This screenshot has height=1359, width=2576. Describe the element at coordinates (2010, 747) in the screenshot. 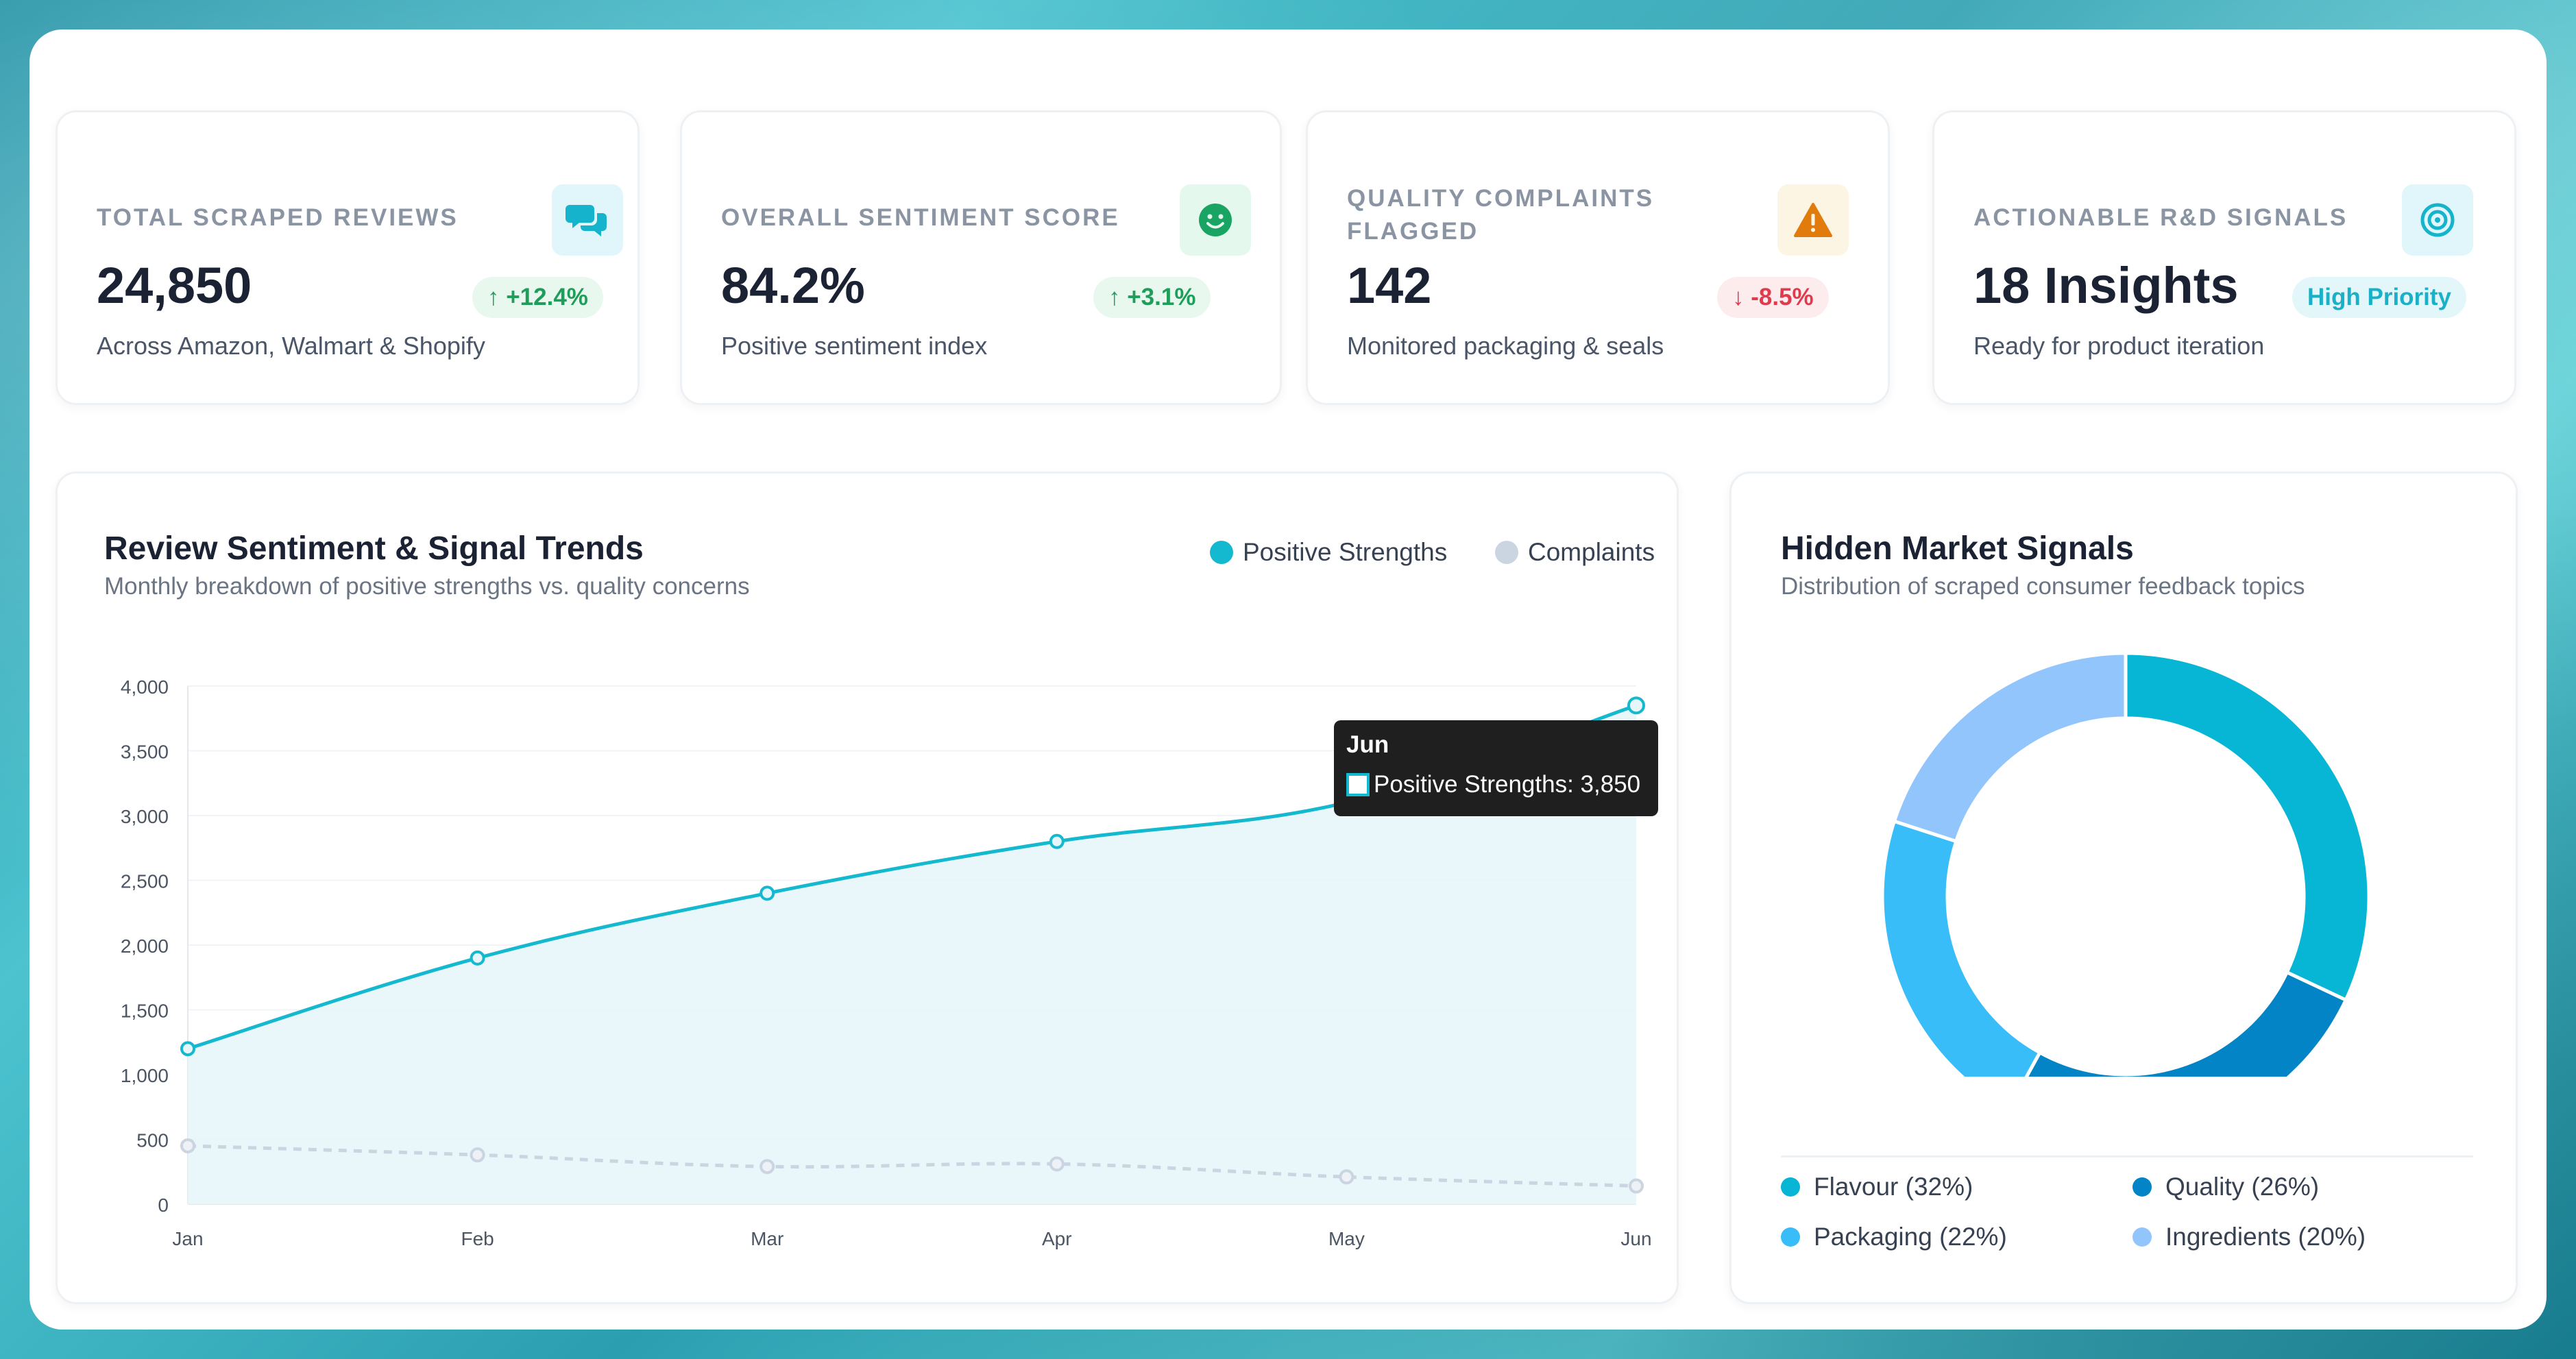

I see `donut-slice-ingredients` at that location.